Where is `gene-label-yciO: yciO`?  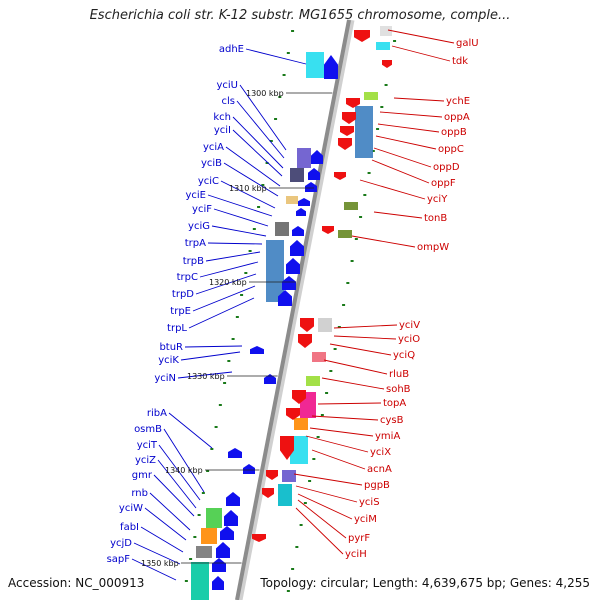
gene-label-yciO: yciO is located at coordinates (409, 339).